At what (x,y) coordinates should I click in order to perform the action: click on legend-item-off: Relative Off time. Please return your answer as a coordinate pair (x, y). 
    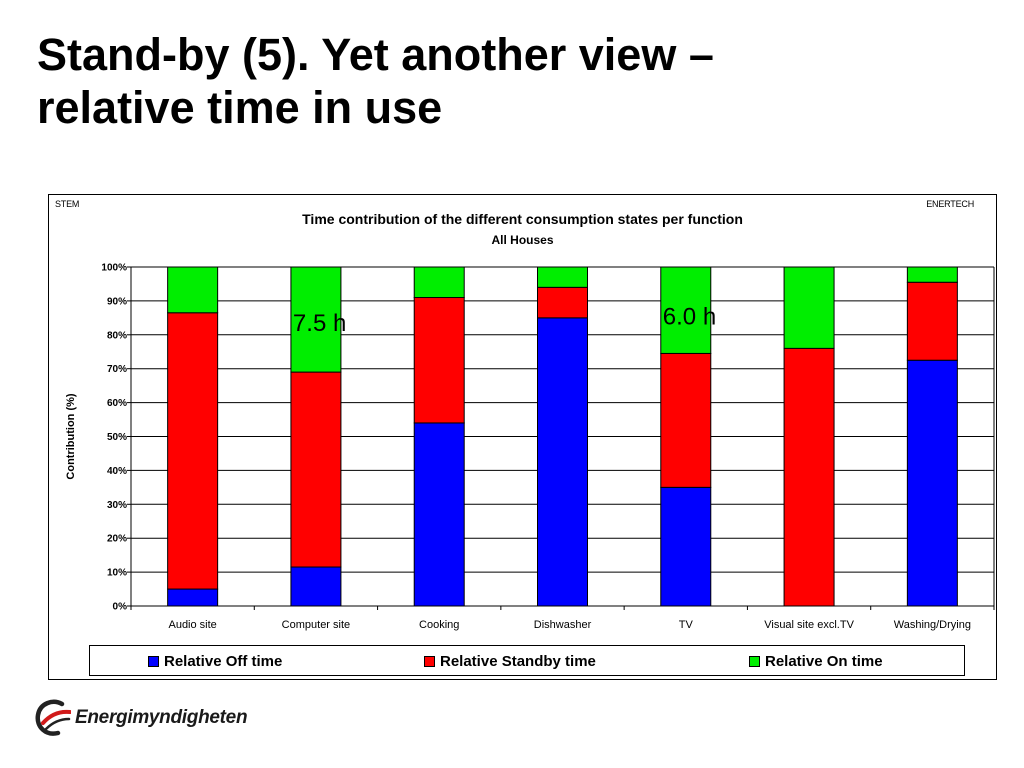
    Looking at the image, I should click on (215, 661).